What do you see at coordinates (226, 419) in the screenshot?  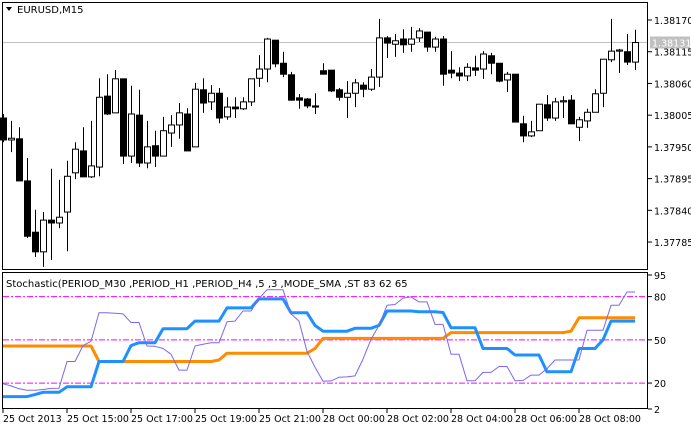 I see `time-tick-label: 25 Oct 19:00` at bounding box center [226, 419].